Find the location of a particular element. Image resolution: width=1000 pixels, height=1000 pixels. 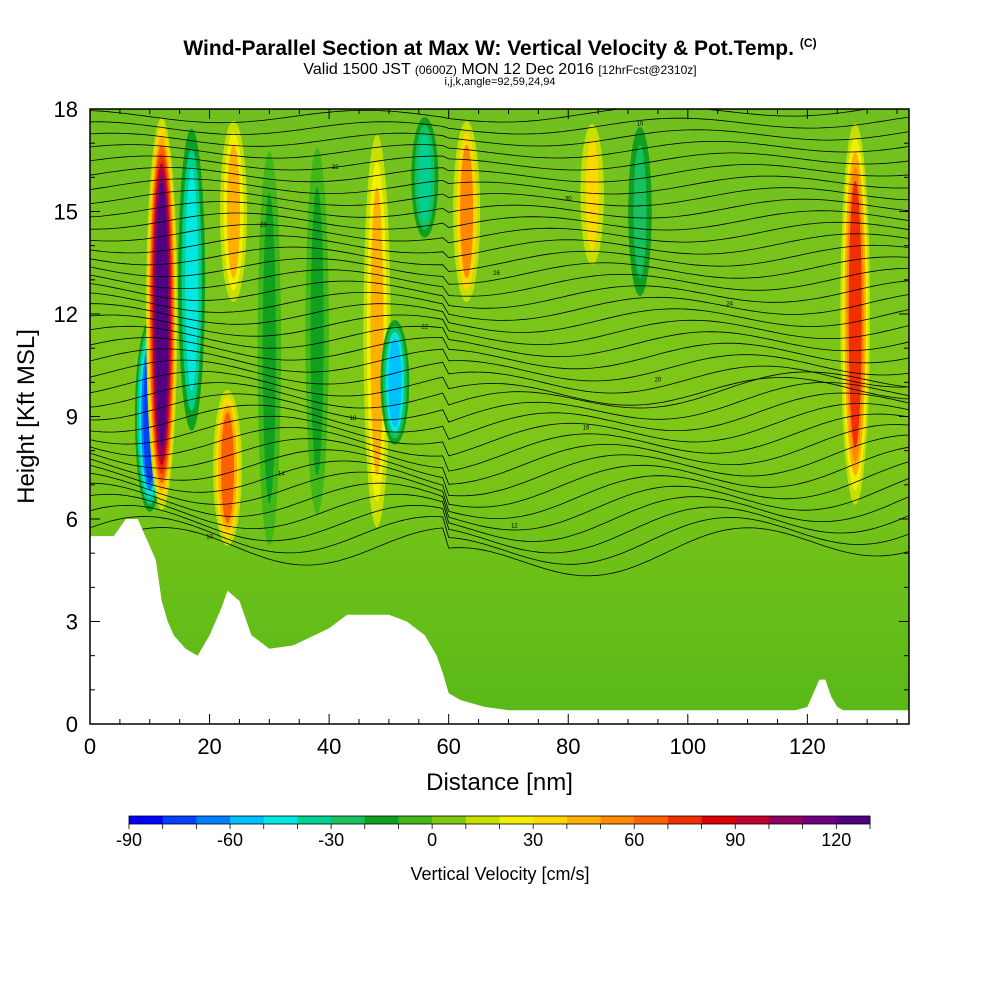

y-tick-label: 18 is located at coordinates (66, 109).